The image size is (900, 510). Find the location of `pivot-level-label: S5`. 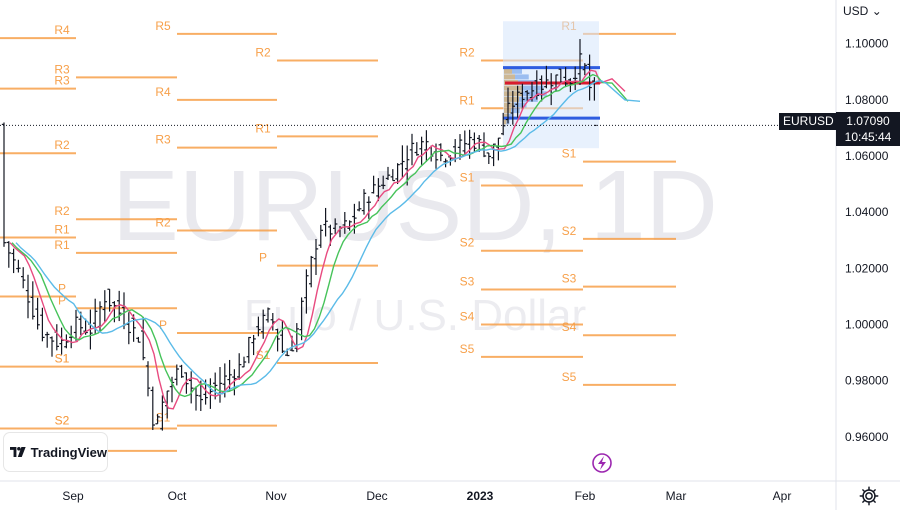

pivot-level-label: S5 is located at coordinates (569, 377).